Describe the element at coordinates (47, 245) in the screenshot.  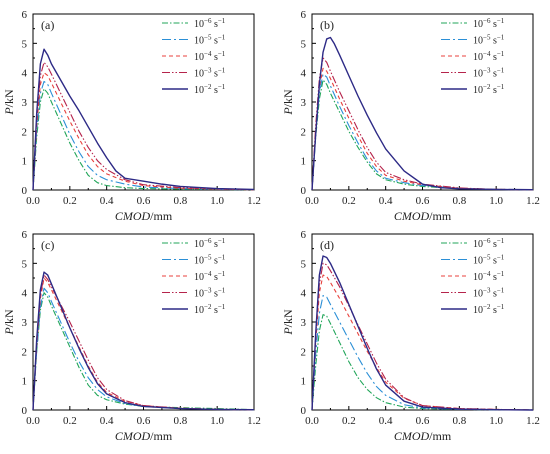
I see `panel-label: (c)` at that location.